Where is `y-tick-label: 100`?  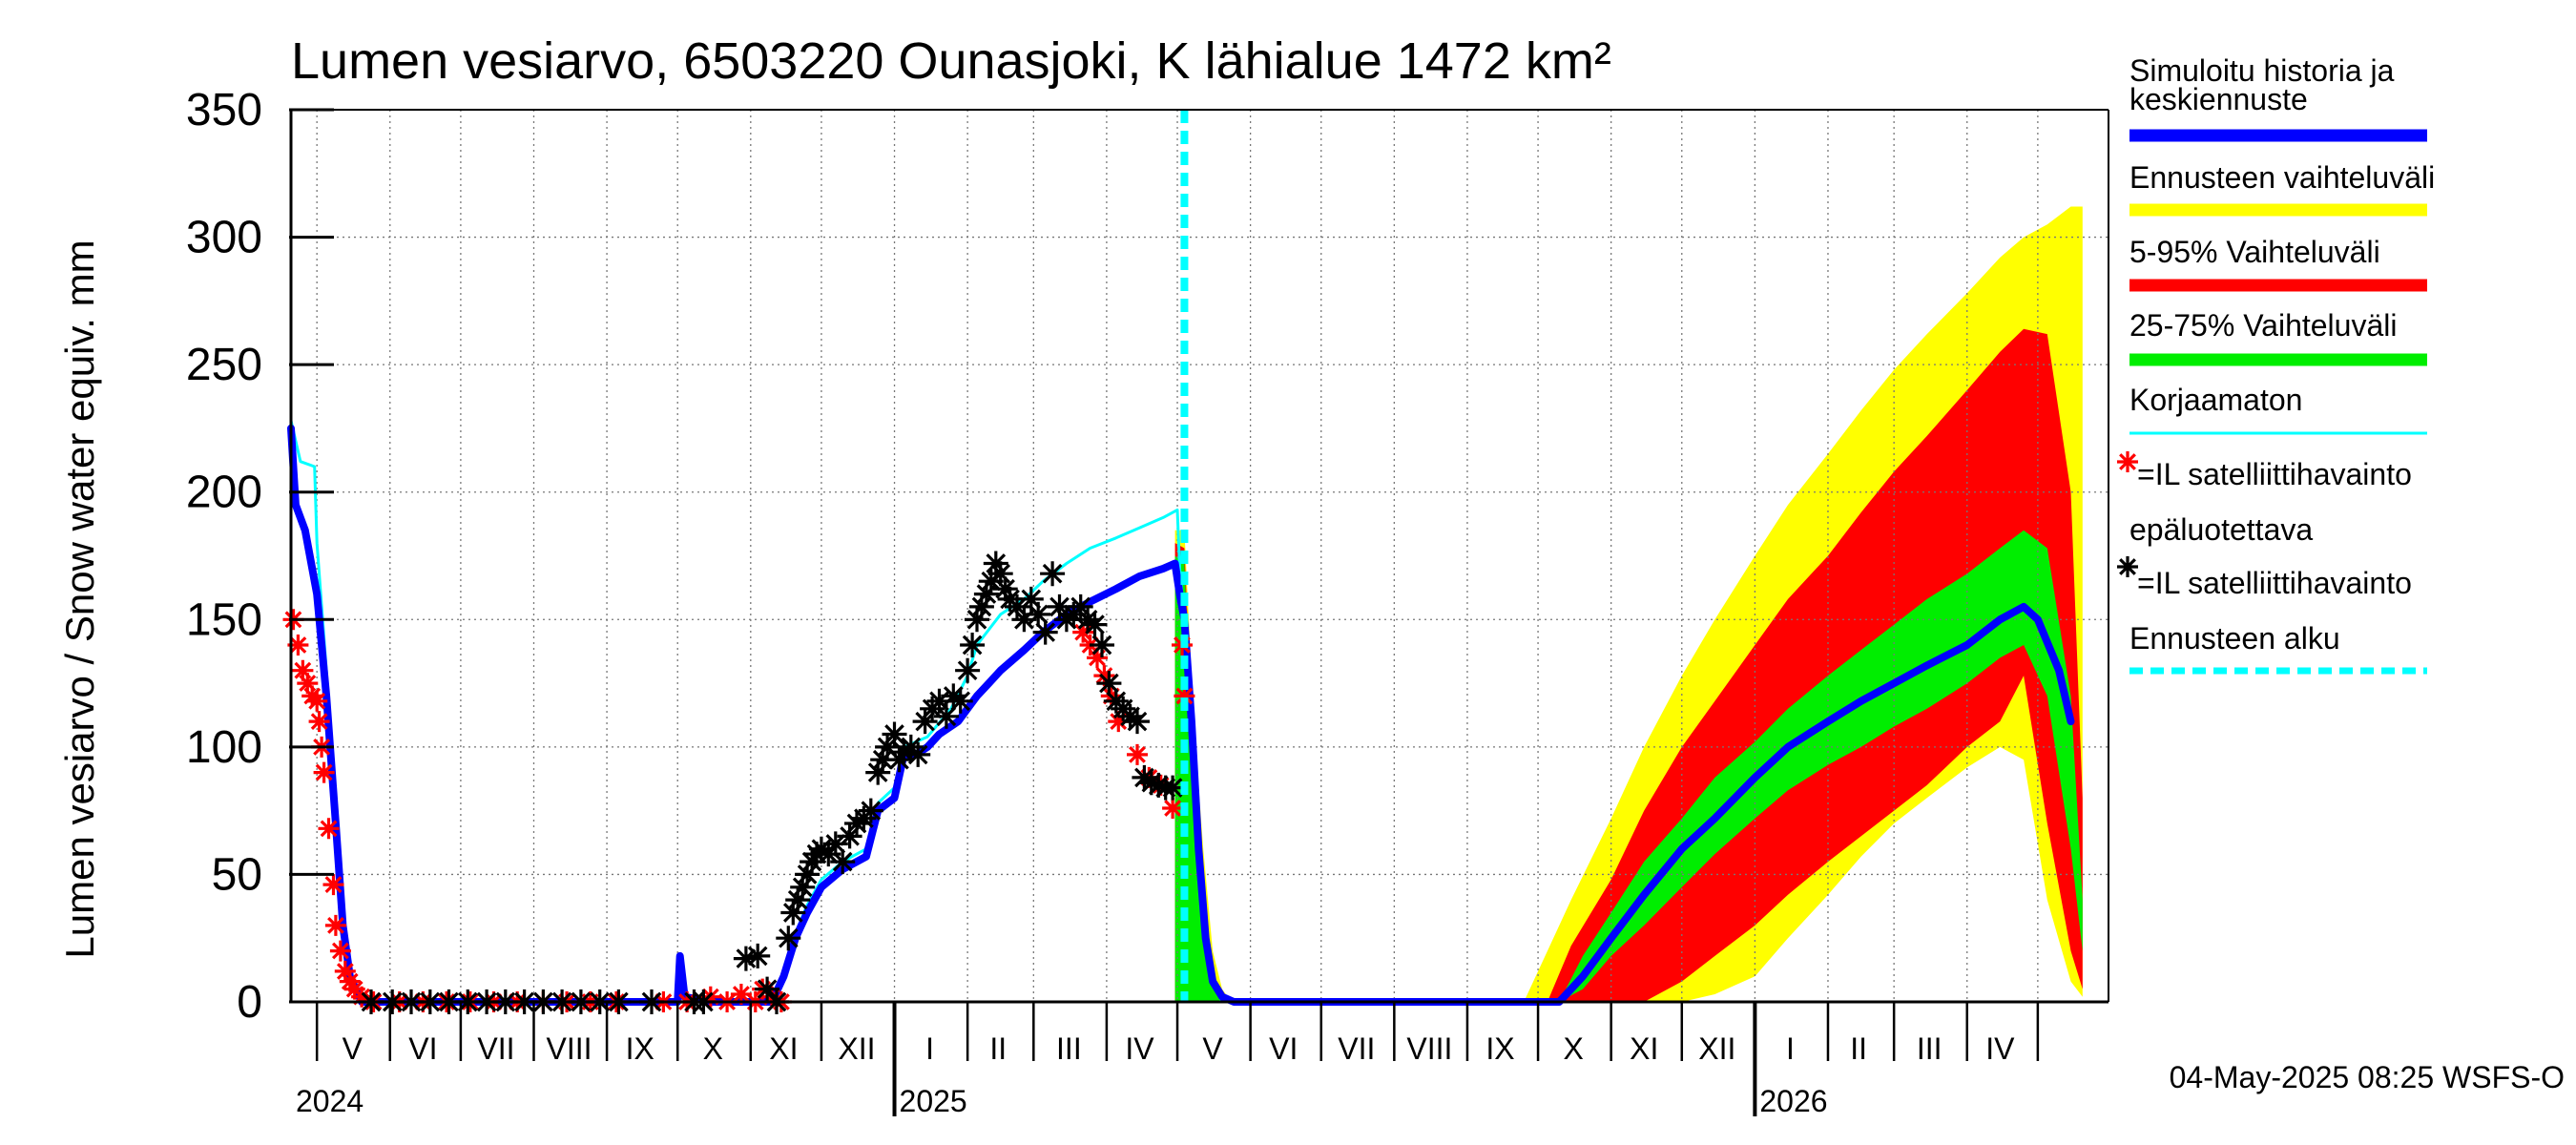
y-tick-label: 100 is located at coordinates (224, 747).